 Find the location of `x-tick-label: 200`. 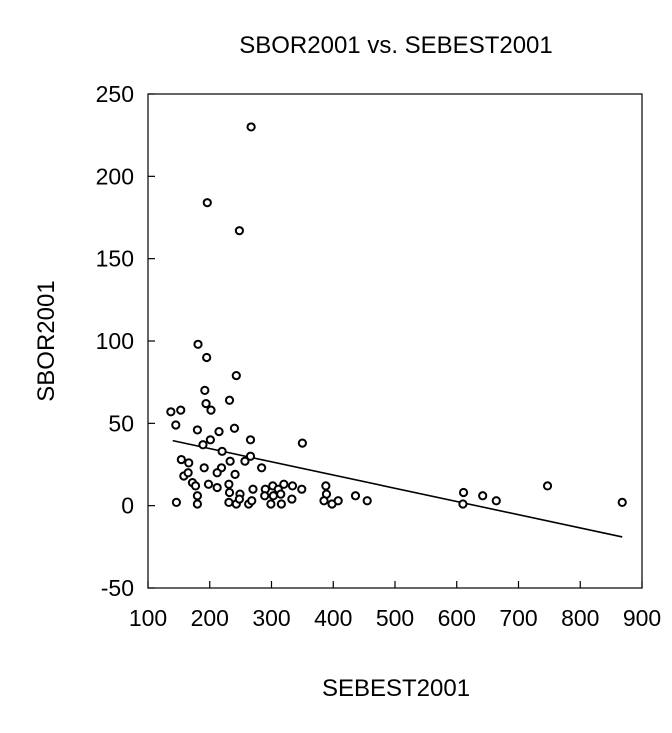

x-tick-label: 200 is located at coordinates (210, 618).